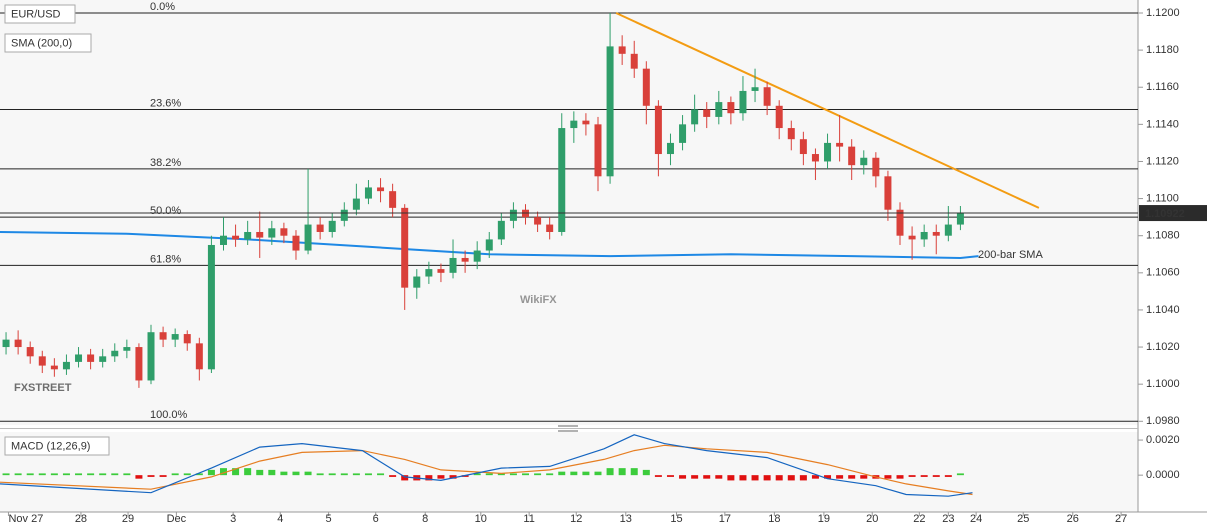  Describe the element at coordinates (948, 519) in the screenshot. I see `x-tick-label: 23` at that location.